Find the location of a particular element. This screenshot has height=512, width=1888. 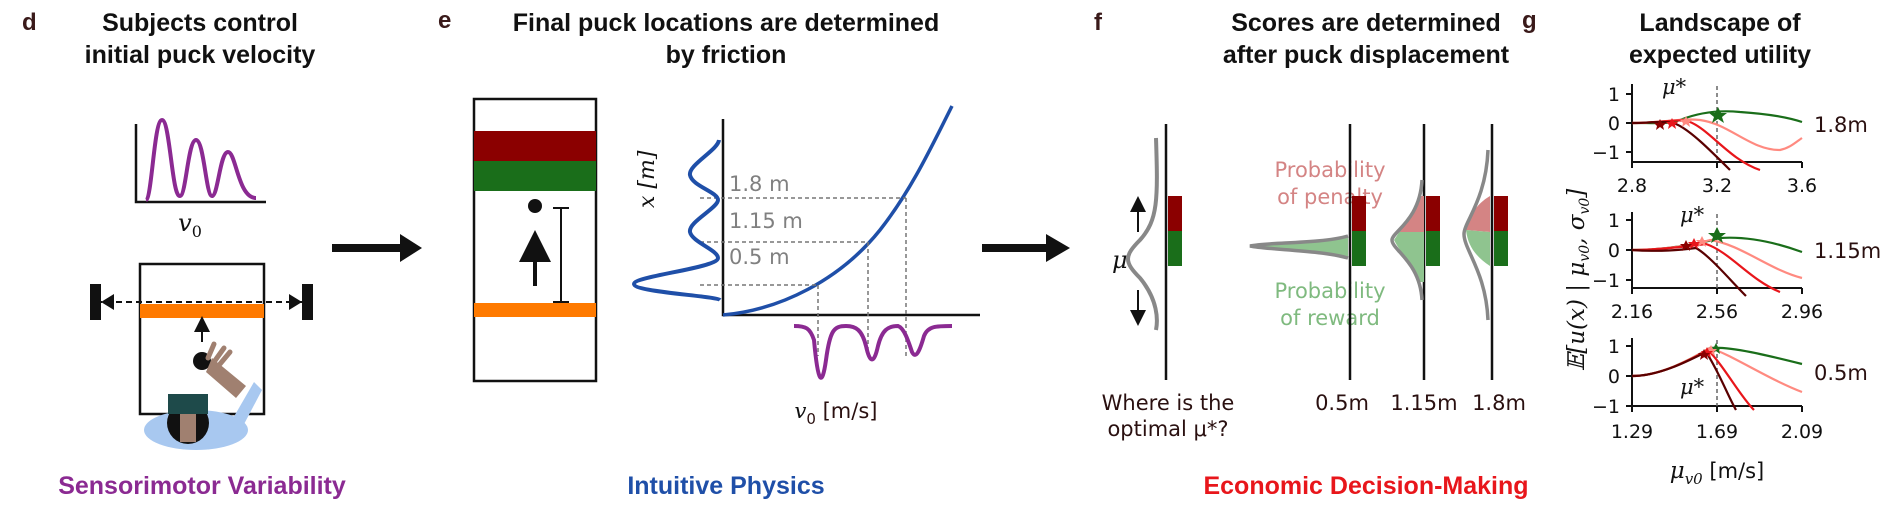

score-column-0p5m is located at coordinates (1307, 252).